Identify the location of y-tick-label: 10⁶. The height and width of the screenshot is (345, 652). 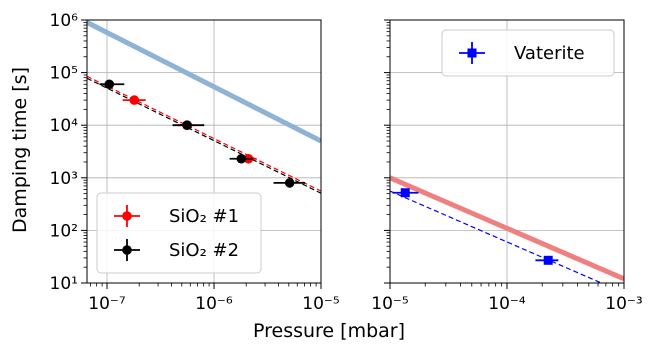
(64, 21).